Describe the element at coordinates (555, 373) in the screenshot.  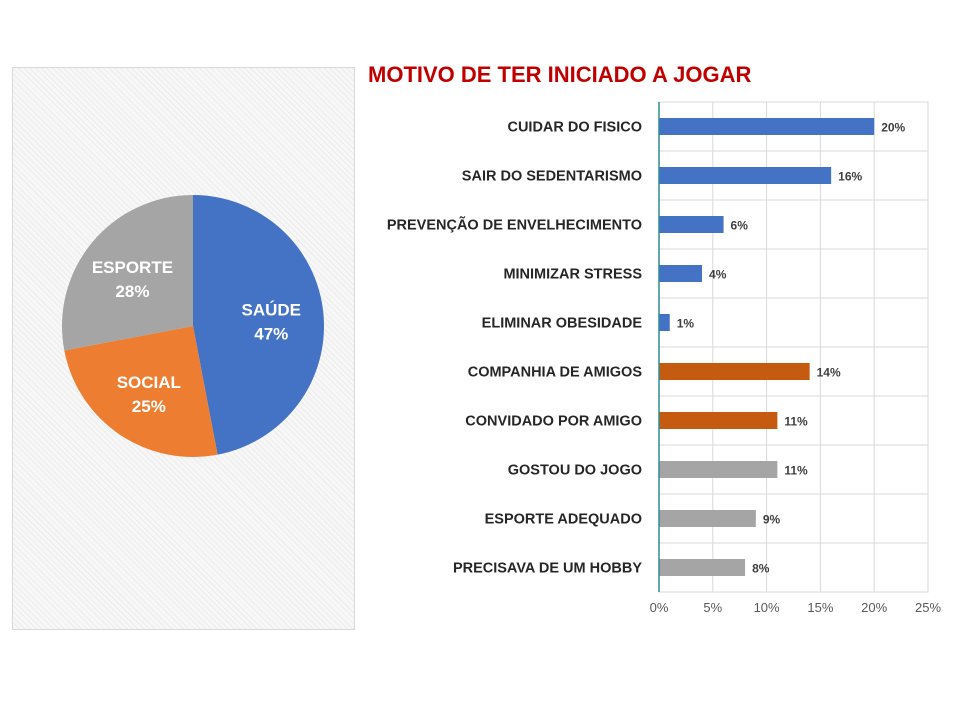
I see `category-label: COMPANHIA DE AMIGOS` at that location.